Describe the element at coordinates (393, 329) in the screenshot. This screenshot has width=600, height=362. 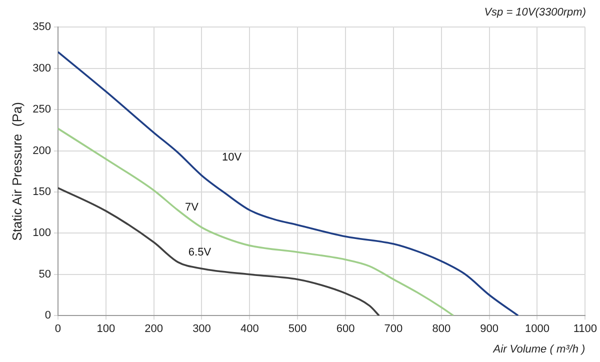
I see `x-tick-label: 700` at that location.